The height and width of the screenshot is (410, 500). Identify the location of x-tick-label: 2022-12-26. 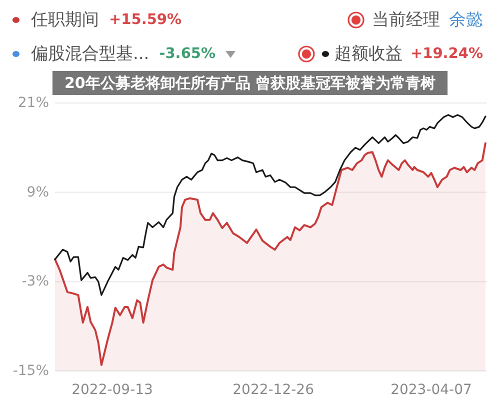
(273, 390).